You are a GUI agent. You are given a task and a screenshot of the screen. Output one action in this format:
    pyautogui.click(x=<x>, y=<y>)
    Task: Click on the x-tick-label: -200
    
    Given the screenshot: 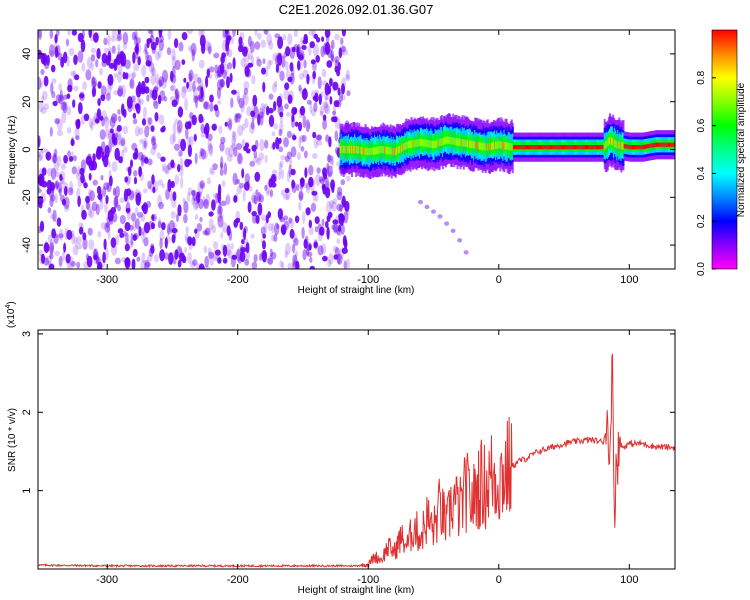 What is the action you would take?
    pyautogui.click(x=238, y=580)
    